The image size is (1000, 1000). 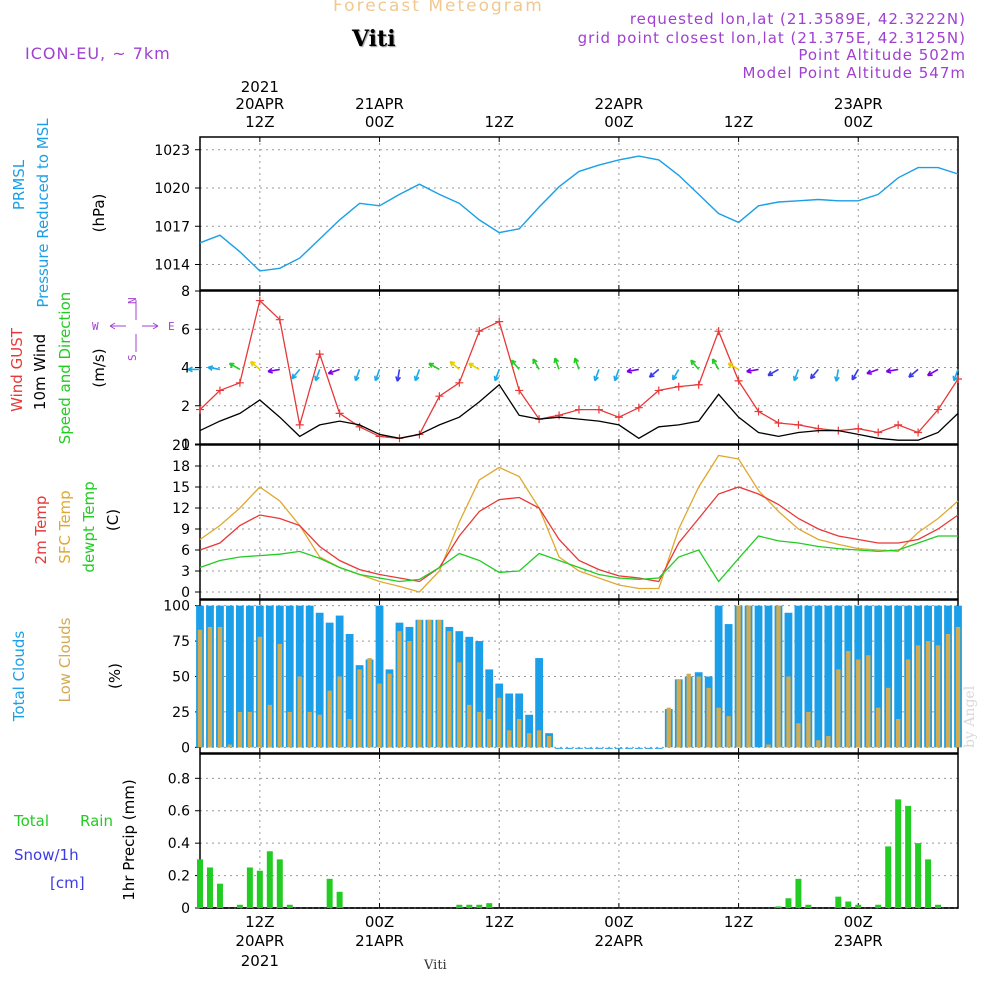 I want to click on total-rain-label-2: Rain, so click(x=96, y=821).